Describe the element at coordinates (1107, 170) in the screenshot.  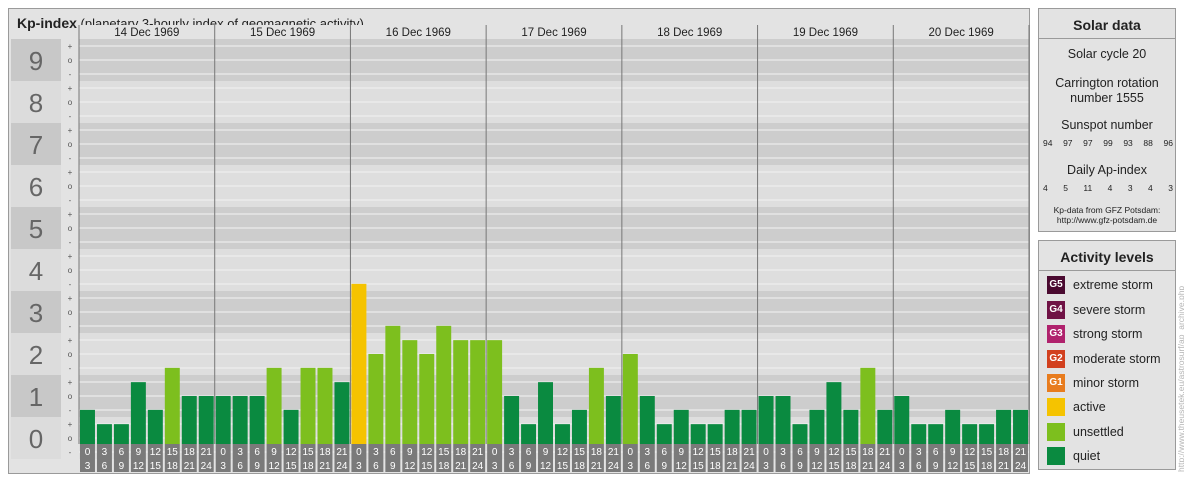
I see `ap-label: Daily Ap-index` at that location.